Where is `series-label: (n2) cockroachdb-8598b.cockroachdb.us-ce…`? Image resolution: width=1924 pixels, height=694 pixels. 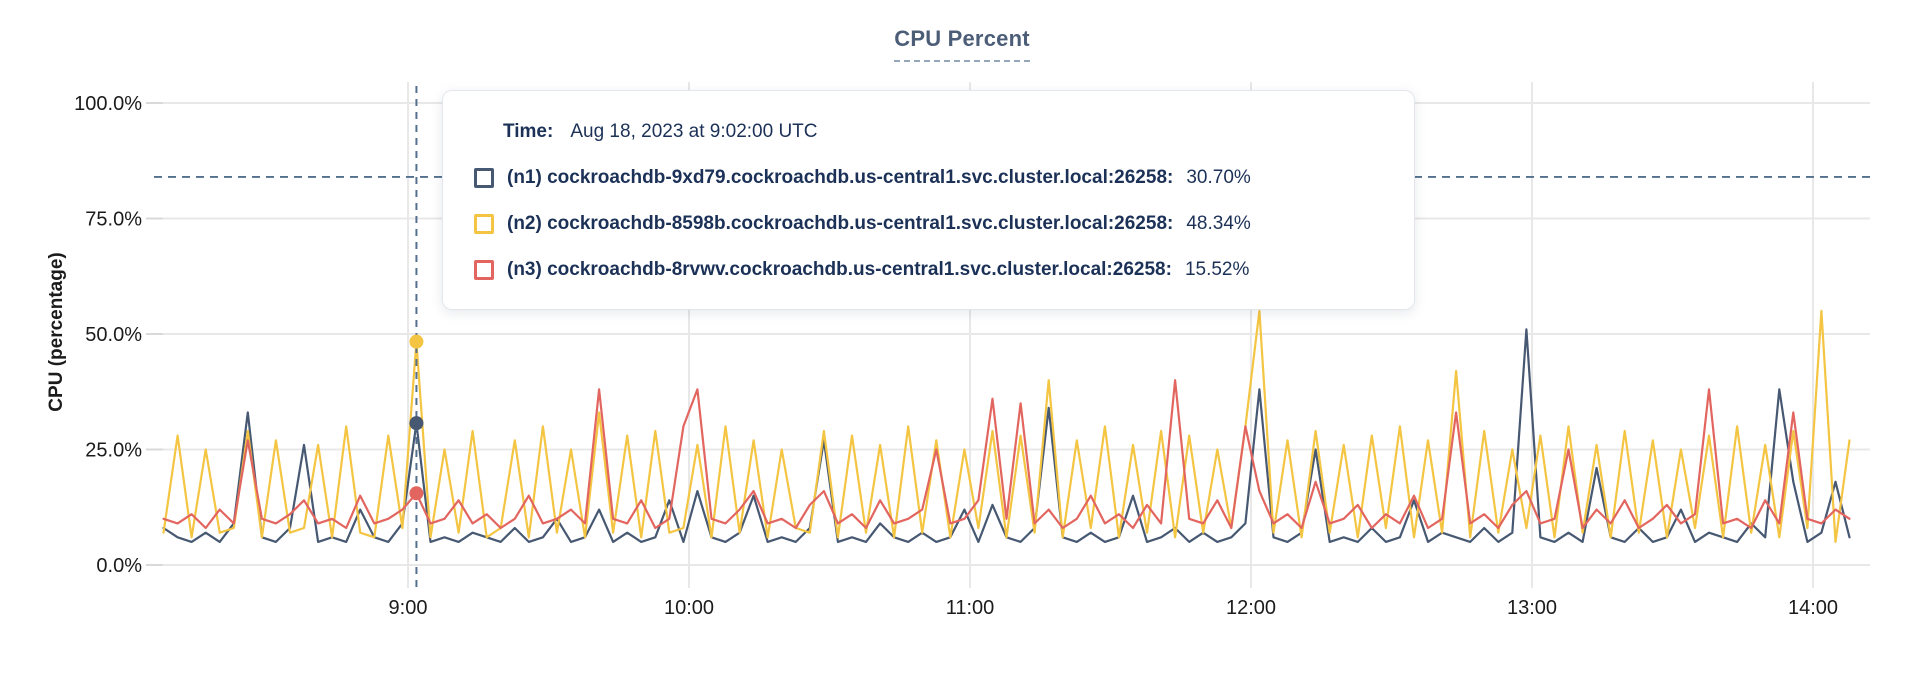 series-label: (n2) cockroachdb-8598b.cockroachdb.us-ce… is located at coordinates (840, 223).